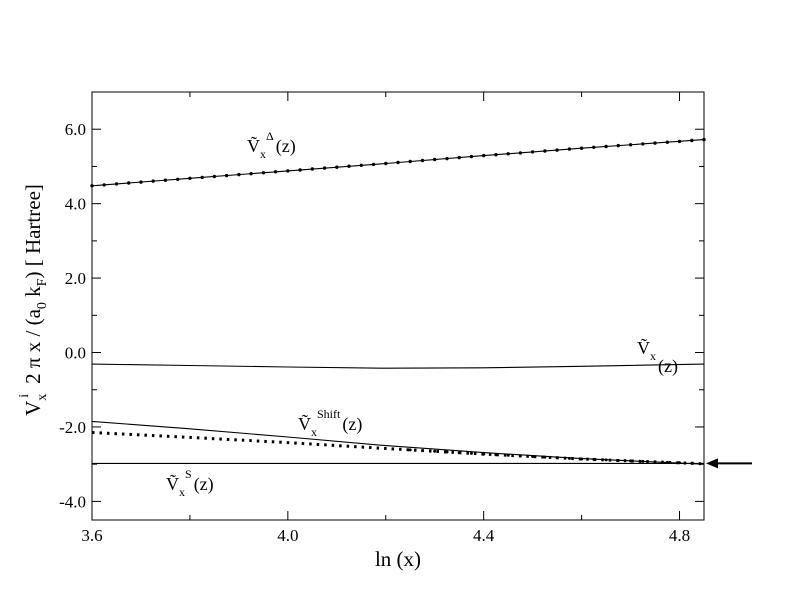 The image size is (792, 612). I want to click on annotations, so click(729, 463).